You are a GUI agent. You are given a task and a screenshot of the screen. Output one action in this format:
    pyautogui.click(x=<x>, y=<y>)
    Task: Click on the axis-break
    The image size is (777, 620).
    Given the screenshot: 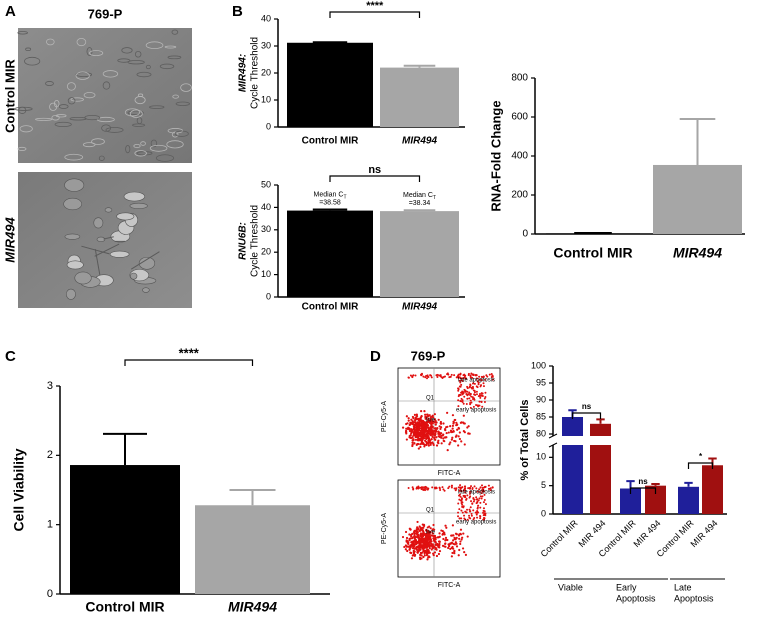 What is the action you would take?
    pyautogui.click(x=638, y=440)
    